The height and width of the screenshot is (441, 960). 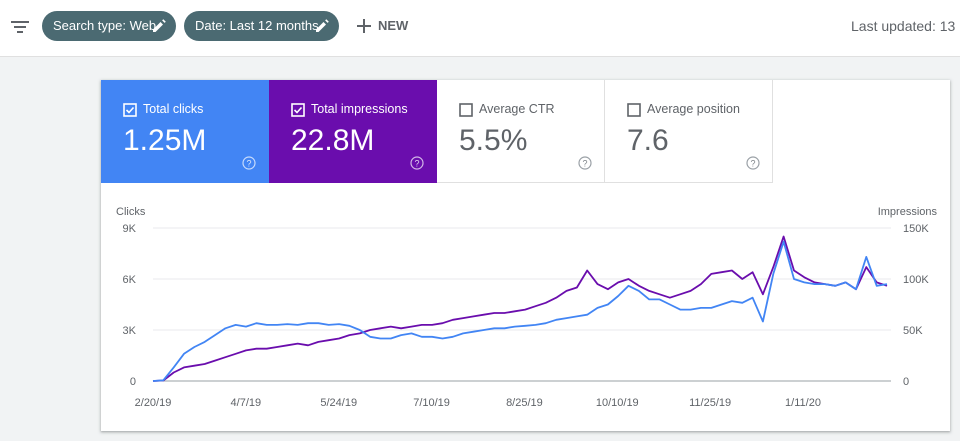 I want to click on plus-icon, so click(x=364, y=26).